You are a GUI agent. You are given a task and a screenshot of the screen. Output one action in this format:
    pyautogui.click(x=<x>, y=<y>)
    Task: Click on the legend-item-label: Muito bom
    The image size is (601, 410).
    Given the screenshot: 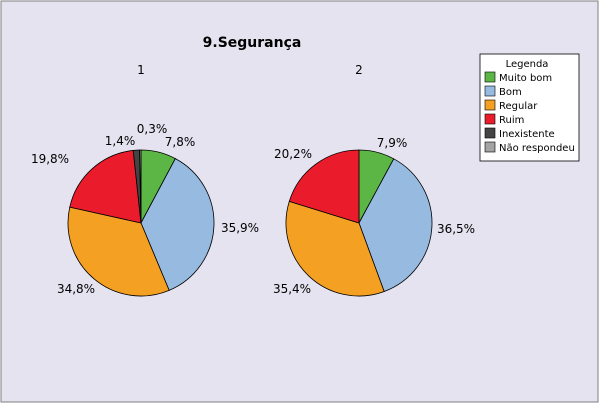 What is the action you would take?
    pyautogui.click(x=525, y=78)
    